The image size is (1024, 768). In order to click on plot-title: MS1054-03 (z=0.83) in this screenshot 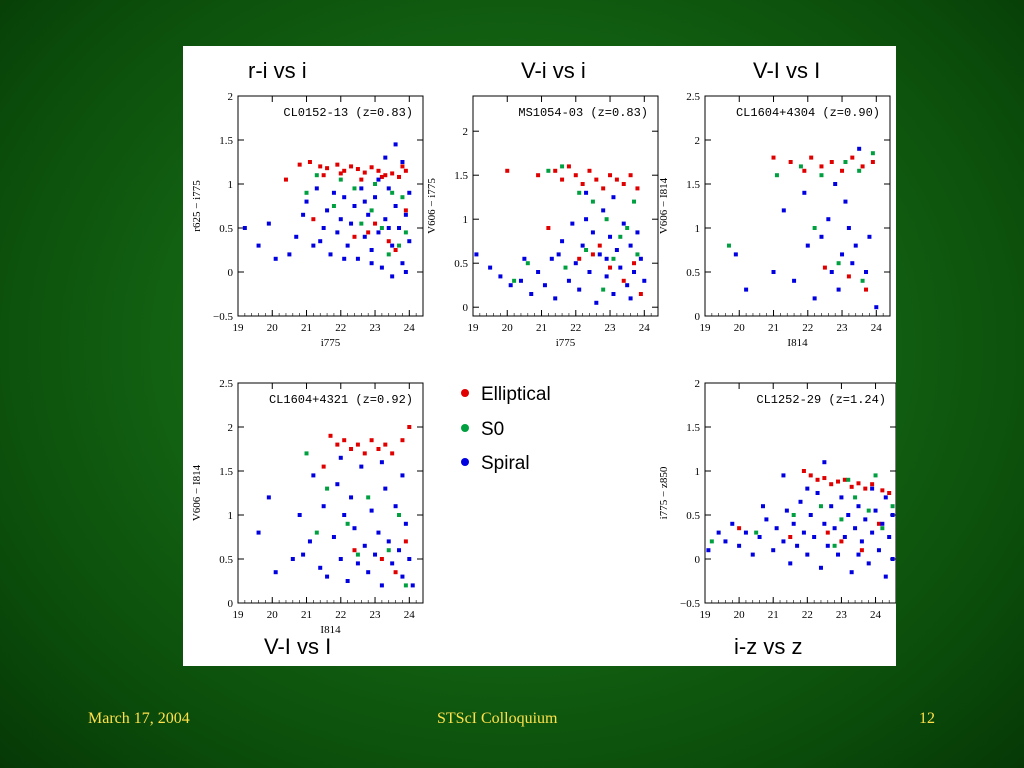, I will do `click(583, 113)`.